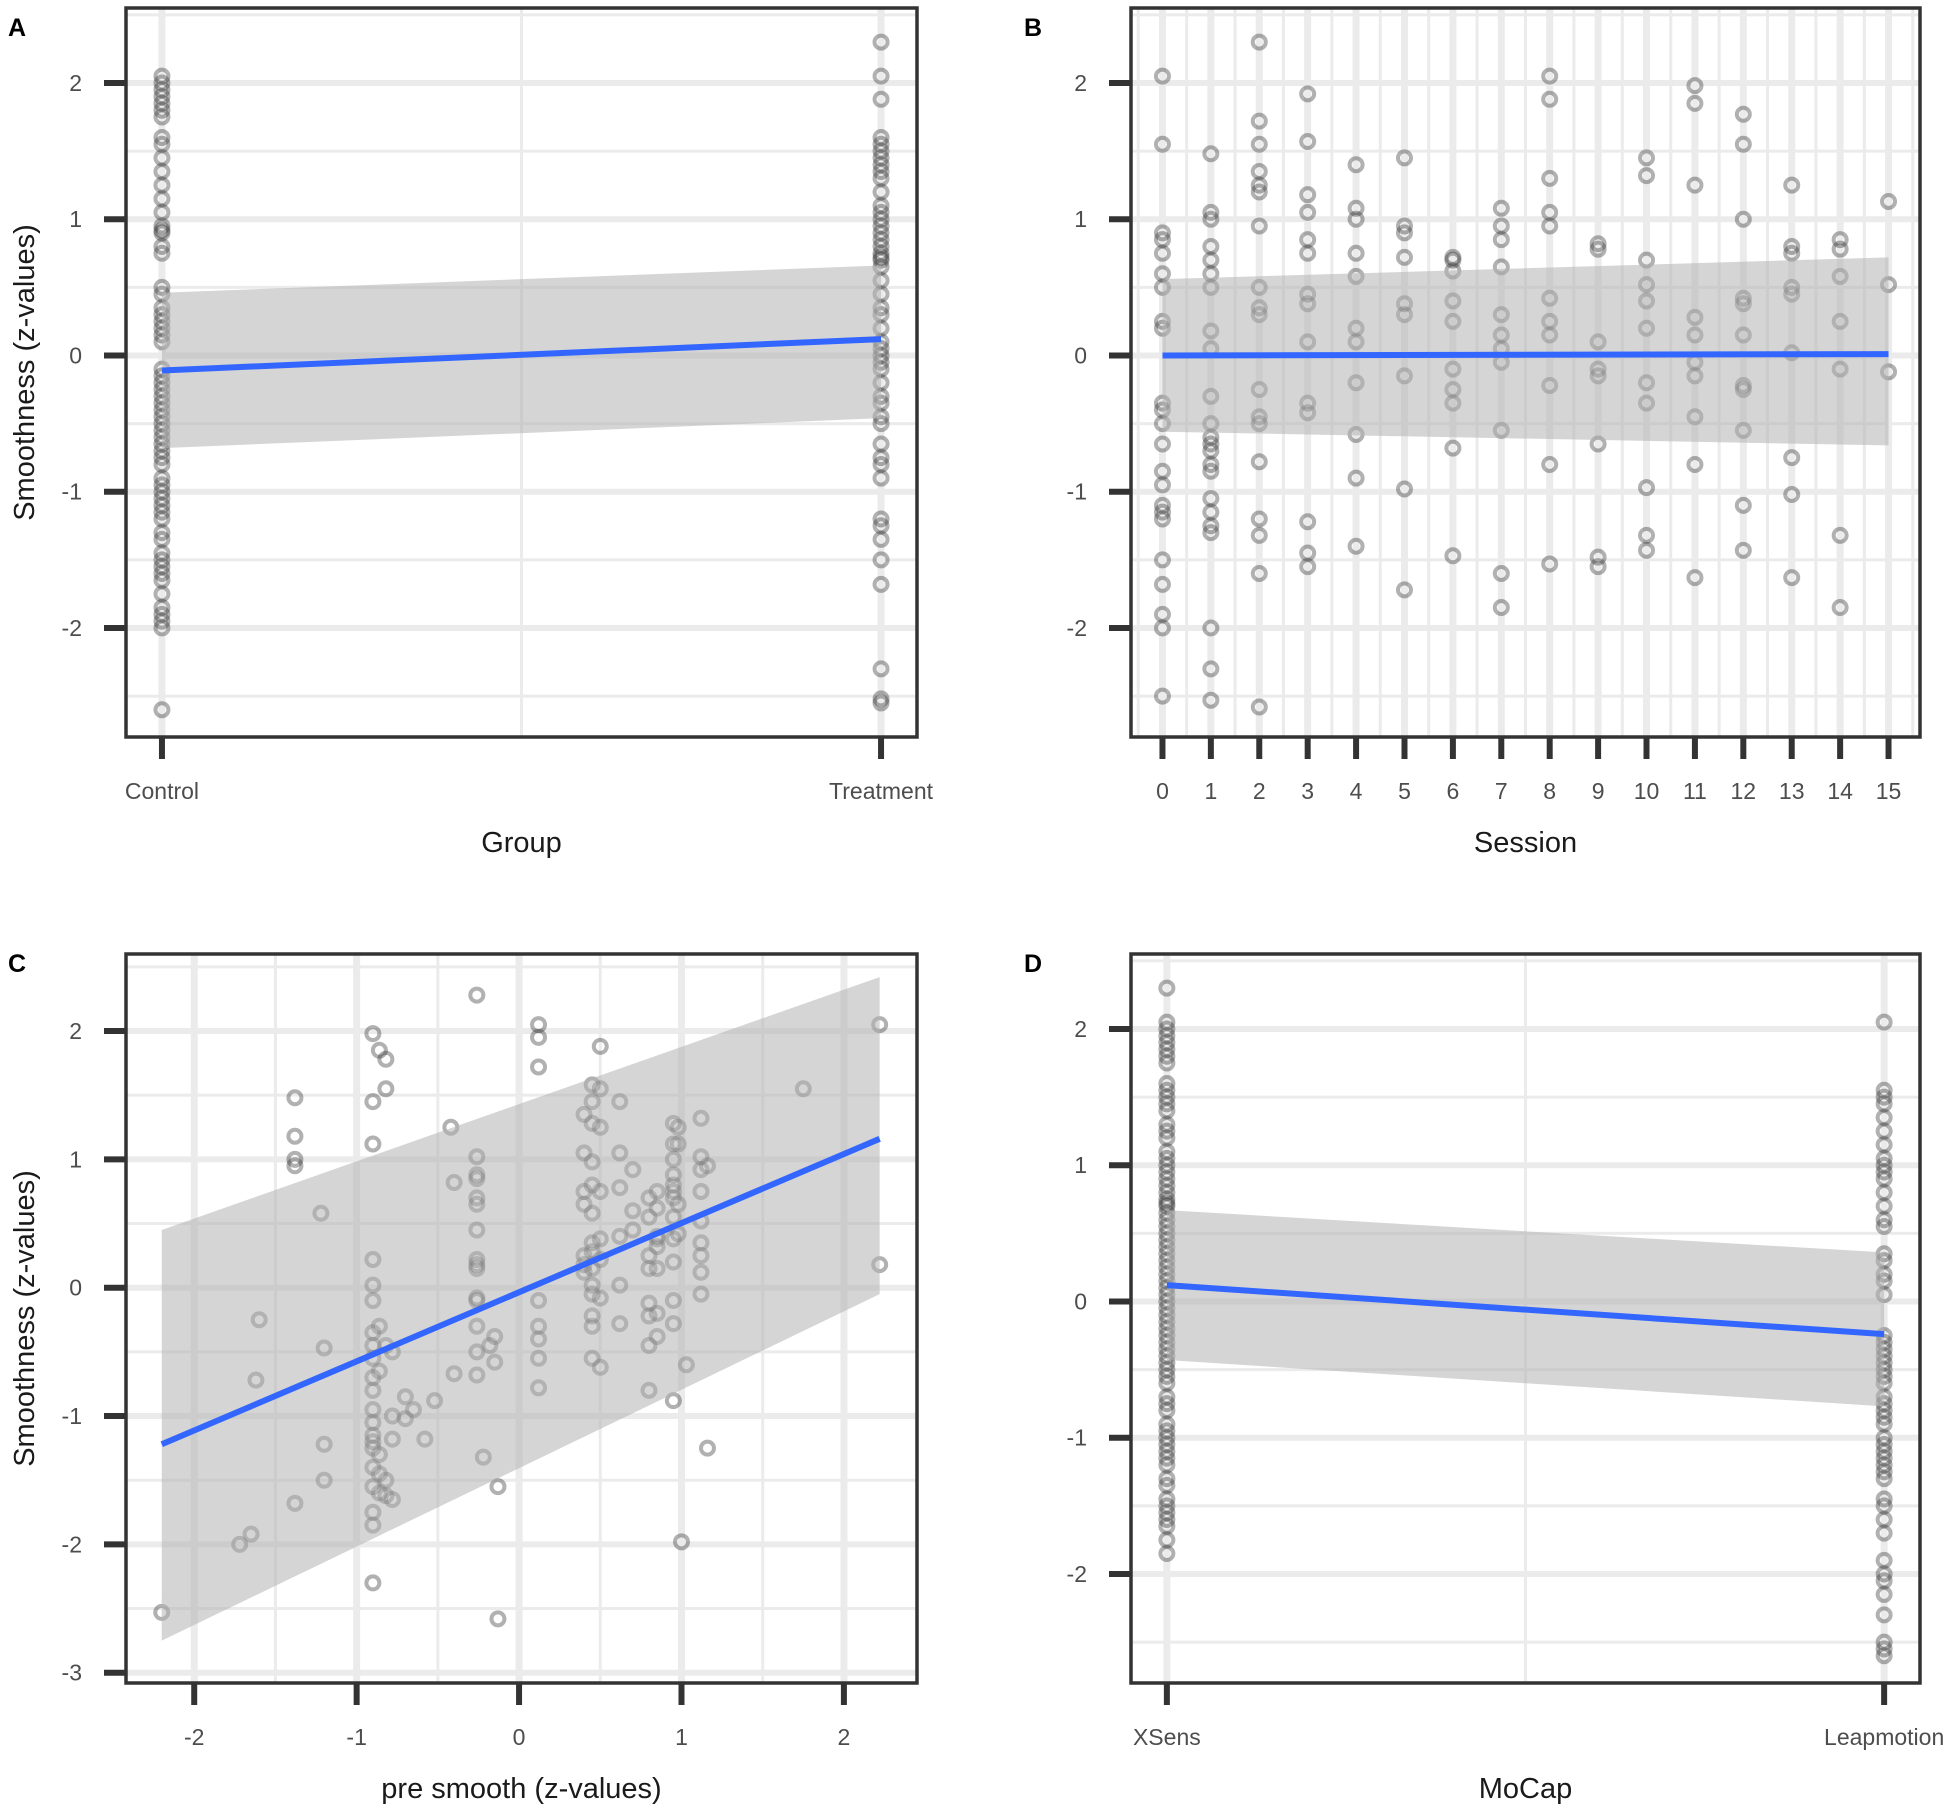 This screenshot has width=1957, height=1808. Describe the element at coordinates (1099, 1301) in the screenshot. I see `y-axis: -2 -1 0 1 2` at that location.